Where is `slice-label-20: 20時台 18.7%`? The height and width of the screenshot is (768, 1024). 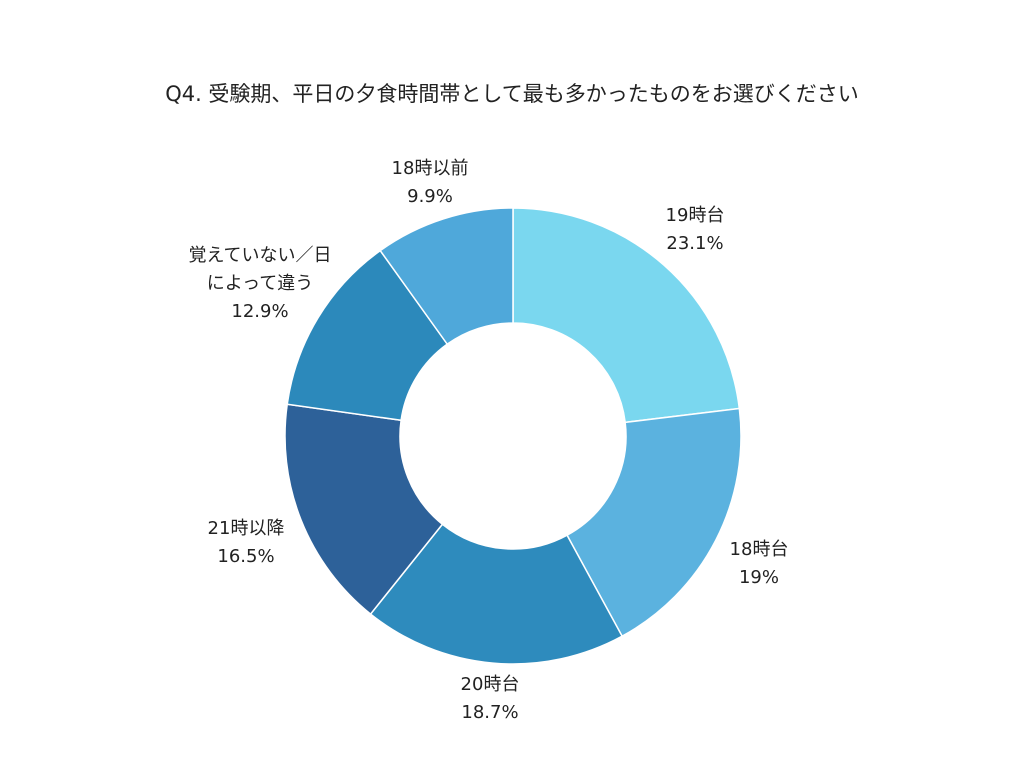
slice-label-20: 20時台 18.7% is located at coordinates (490, 699).